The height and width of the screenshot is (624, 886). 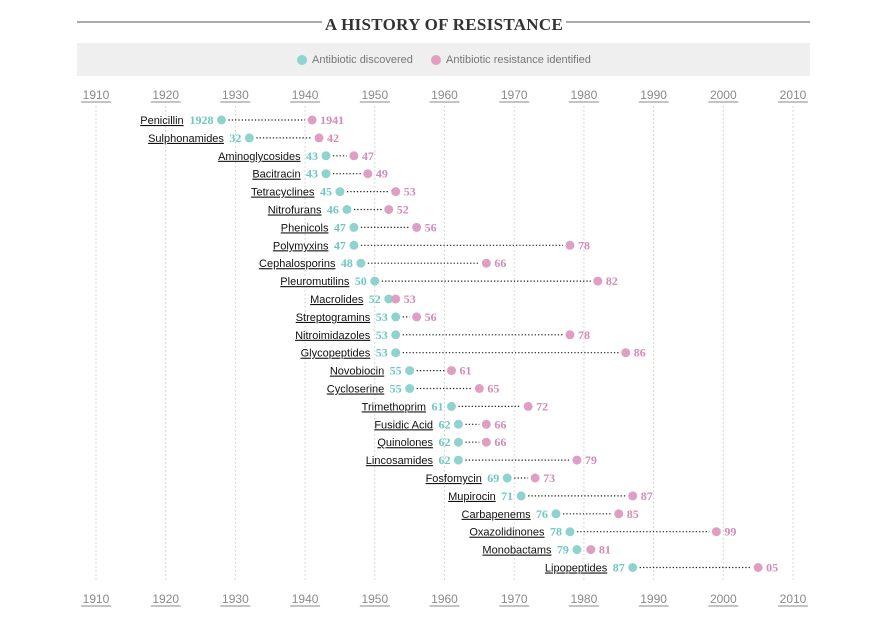 What do you see at coordinates (612, 281) in the screenshot?
I see `resistance-label: 82` at bounding box center [612, 281].